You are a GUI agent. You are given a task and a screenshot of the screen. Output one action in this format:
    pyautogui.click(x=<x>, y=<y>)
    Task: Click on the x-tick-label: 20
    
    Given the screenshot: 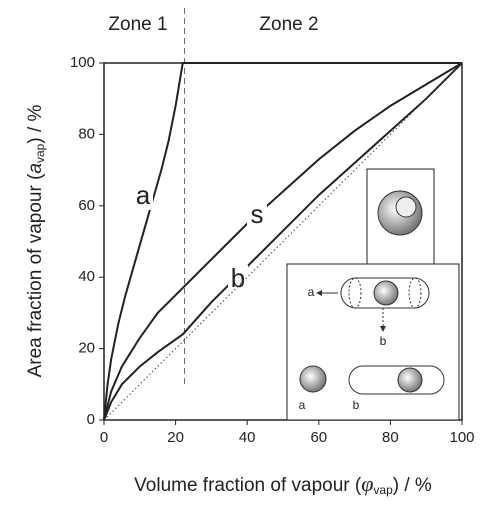 What is the action you would take?
    pyautogui.click(x=175, y=437)
    